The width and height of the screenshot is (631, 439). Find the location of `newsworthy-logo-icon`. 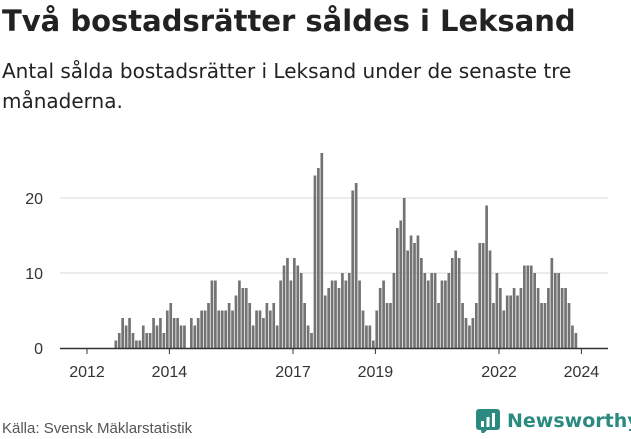

newsworthy-logo-icon is located at coordinates (488, 421).